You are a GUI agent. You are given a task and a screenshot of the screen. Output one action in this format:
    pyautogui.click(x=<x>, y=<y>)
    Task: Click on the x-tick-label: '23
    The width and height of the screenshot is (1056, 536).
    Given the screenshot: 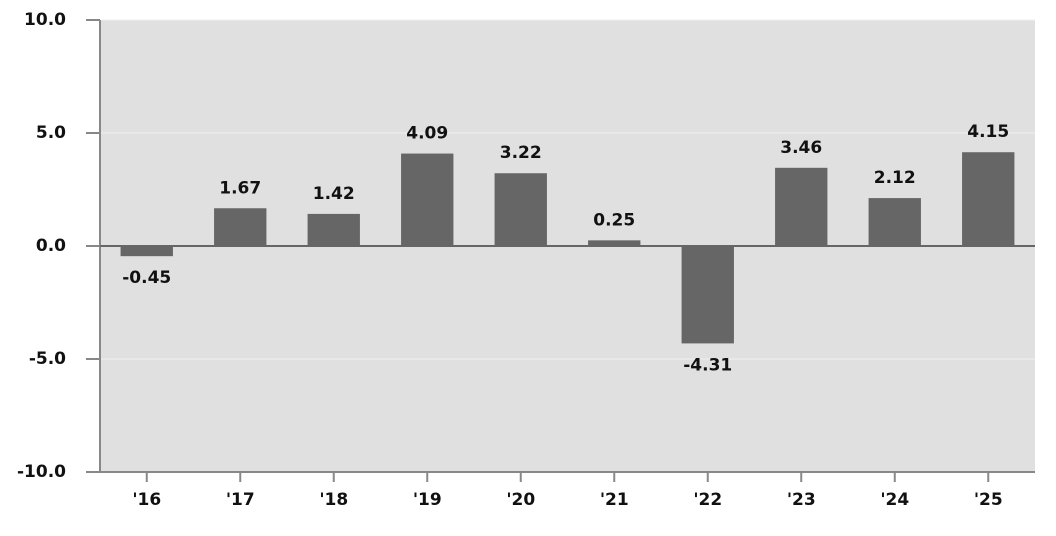 What is the action you would take?
    pyautogui.click(x=801, y=500)
    